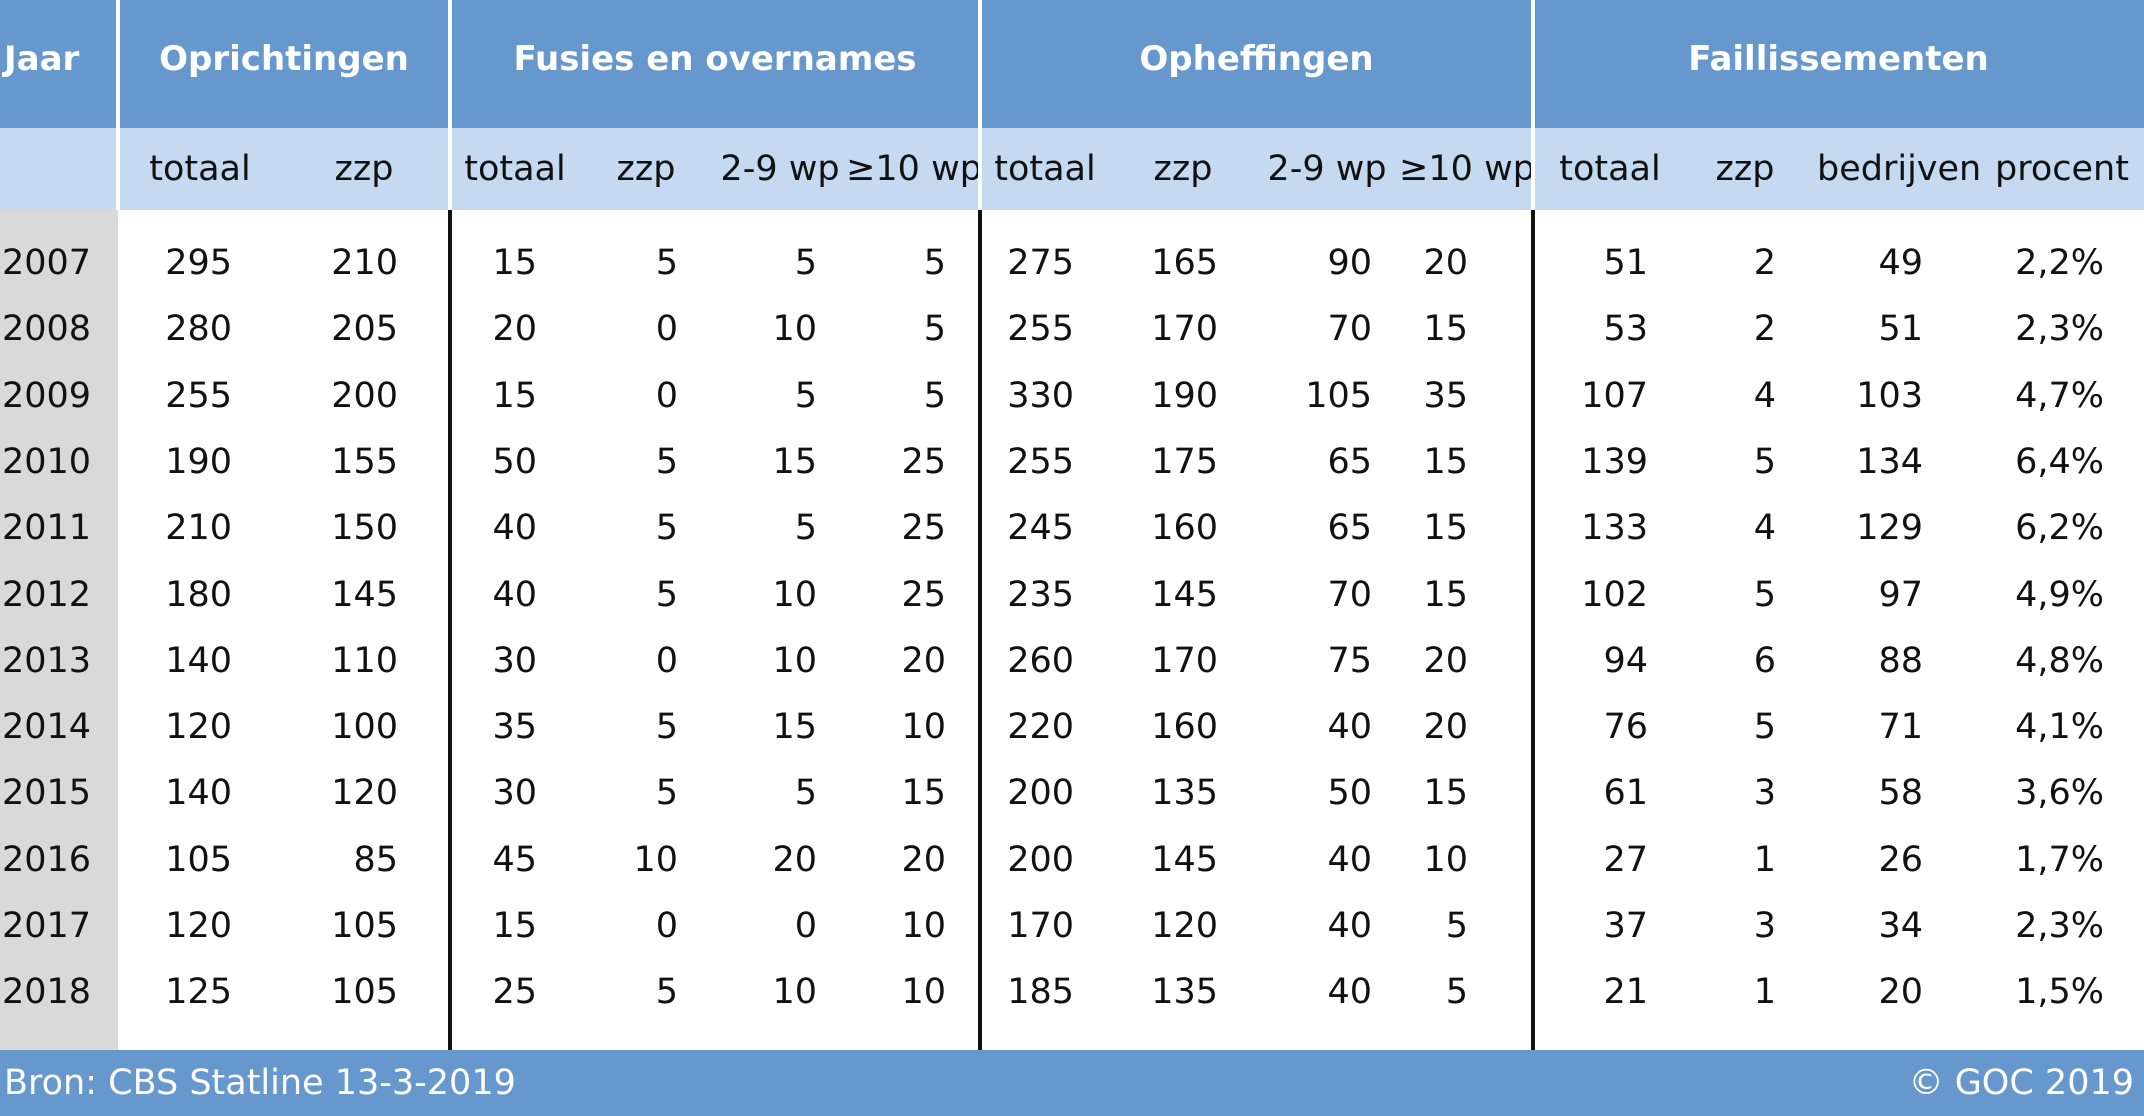  What do you see at coordinates (1889, 461) in the screenshot?
I see `table-cell: 134` at bounding box center [1889, 461].